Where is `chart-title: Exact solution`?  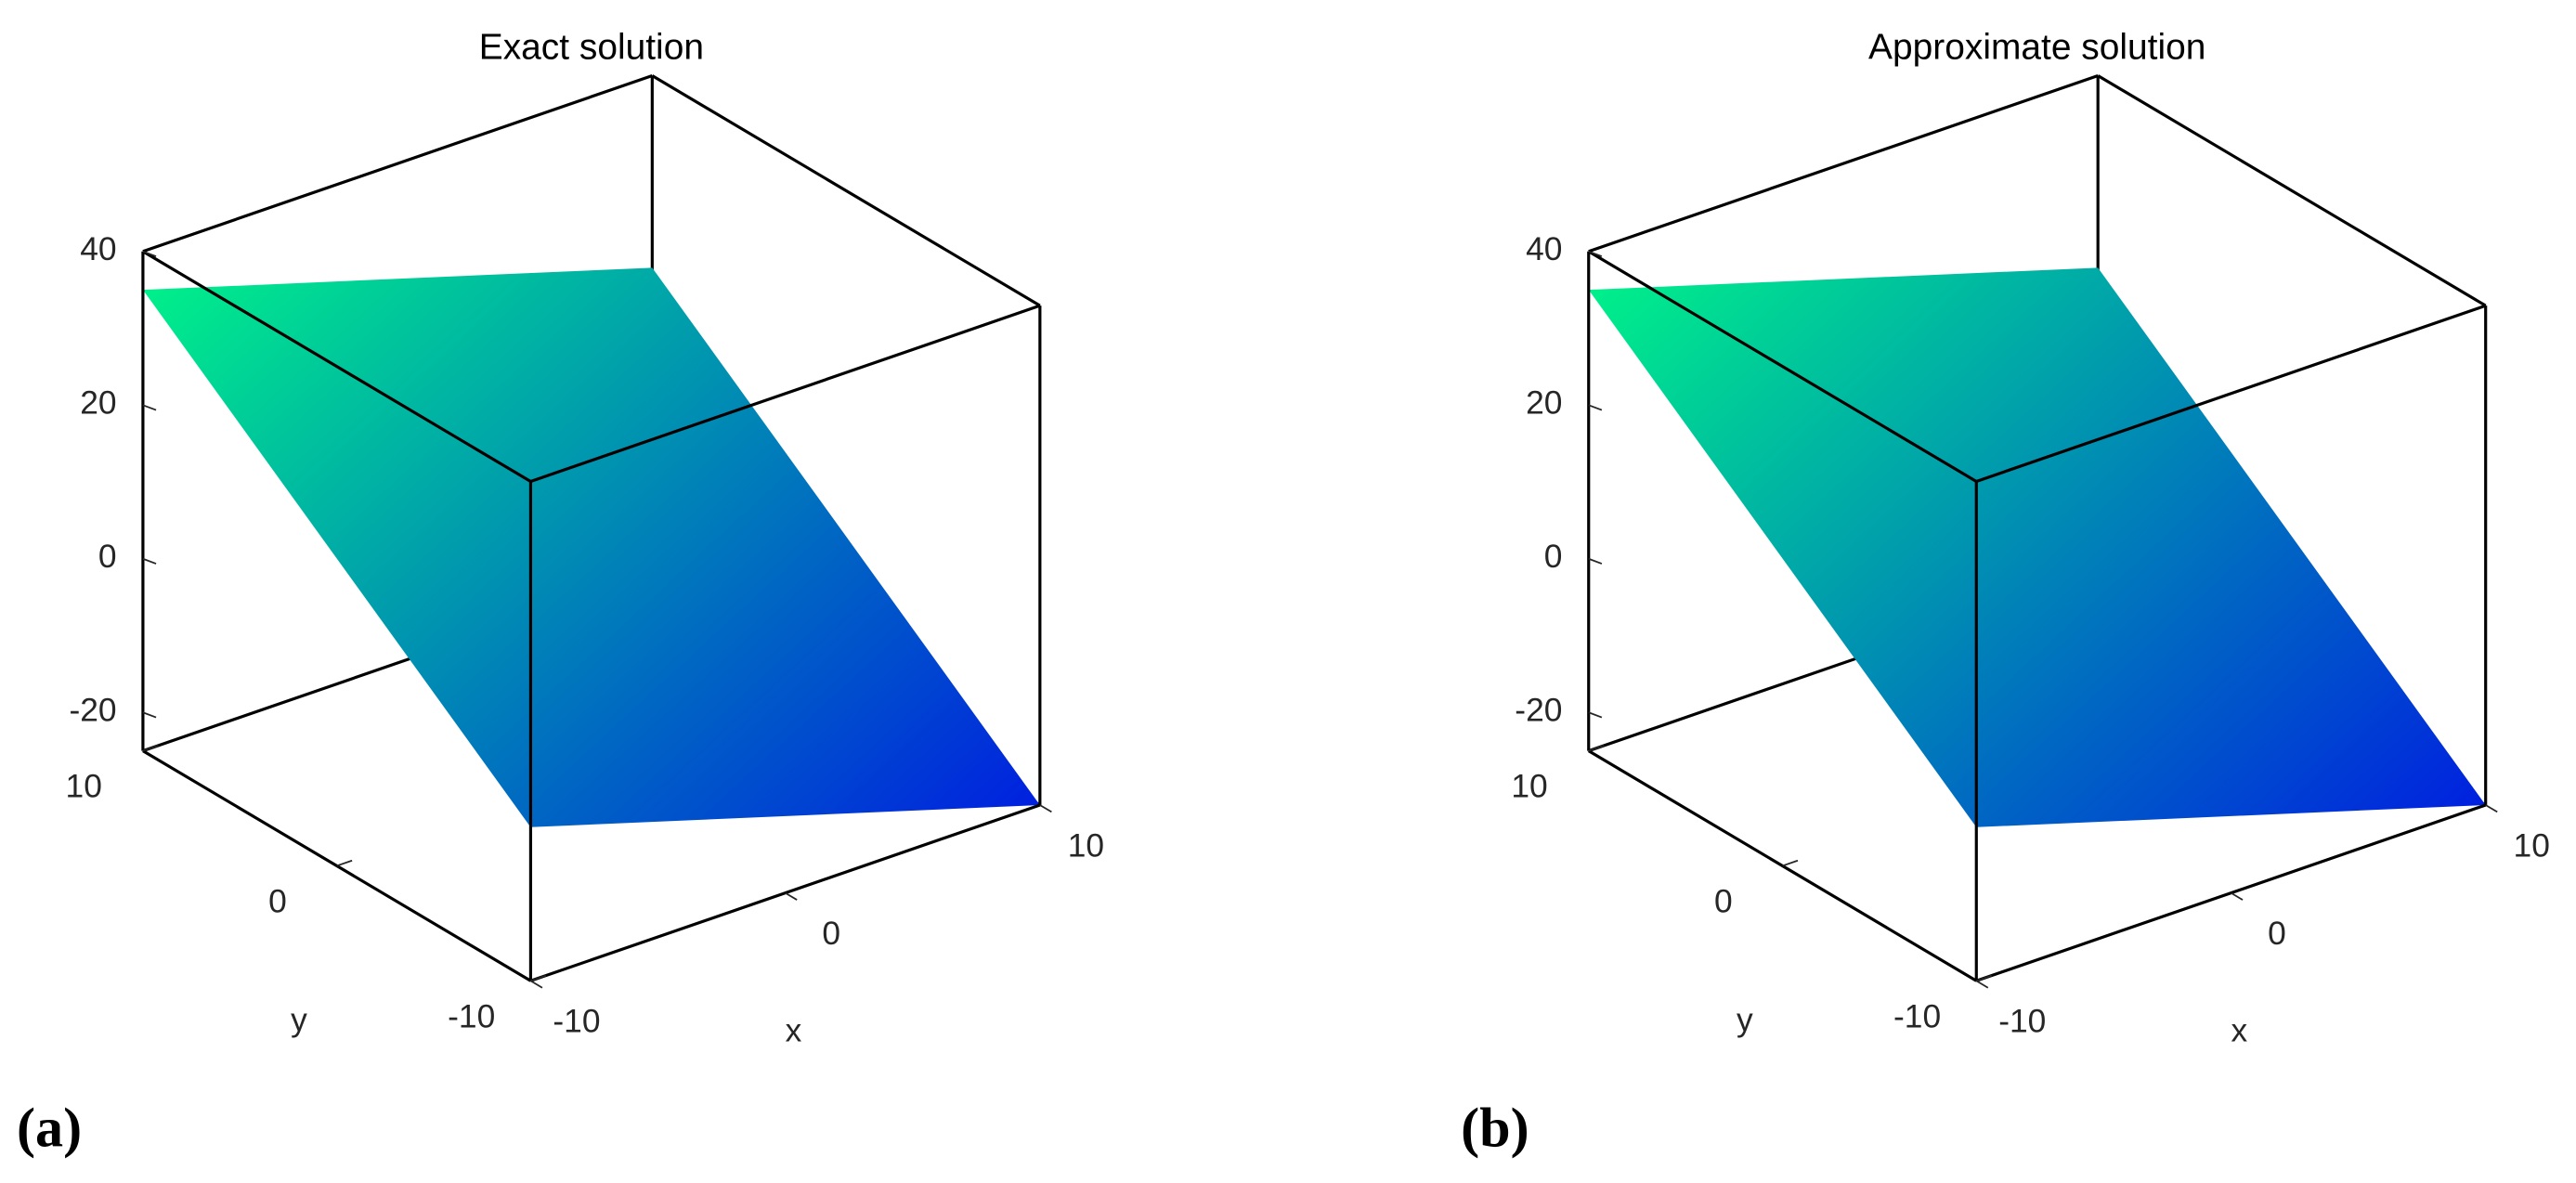
chart-title: Exact solution is located at coordinates (591, 47).